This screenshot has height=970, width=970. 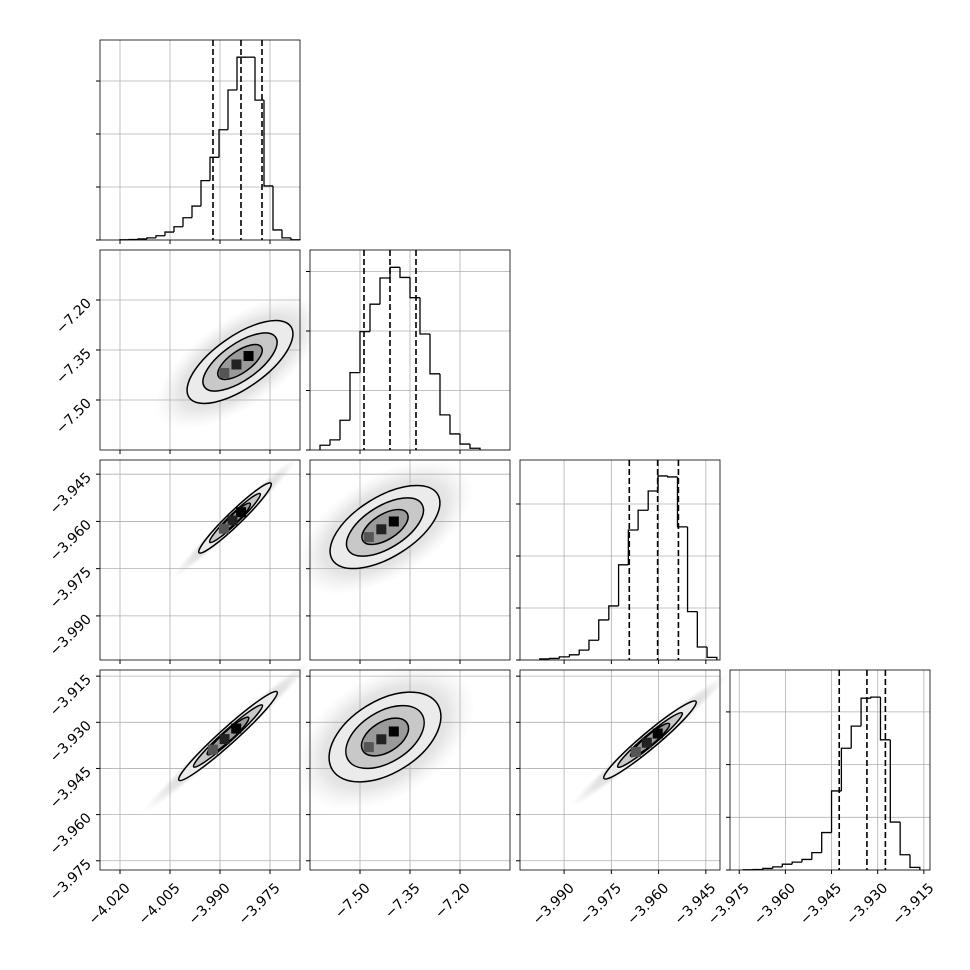 What do you see at coordinates (71, 880) in the screenshot?
I see `y-tick-label: −3.975` at bounding box center [71, 880].